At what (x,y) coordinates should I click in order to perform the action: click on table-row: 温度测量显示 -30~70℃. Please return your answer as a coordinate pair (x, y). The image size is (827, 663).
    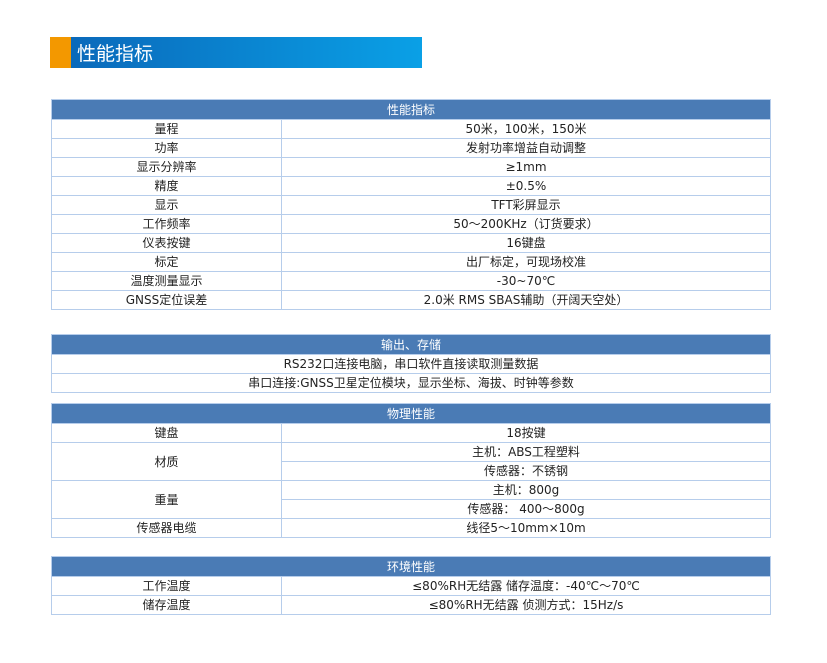
    Looking at the image, I should click on (411, 281).